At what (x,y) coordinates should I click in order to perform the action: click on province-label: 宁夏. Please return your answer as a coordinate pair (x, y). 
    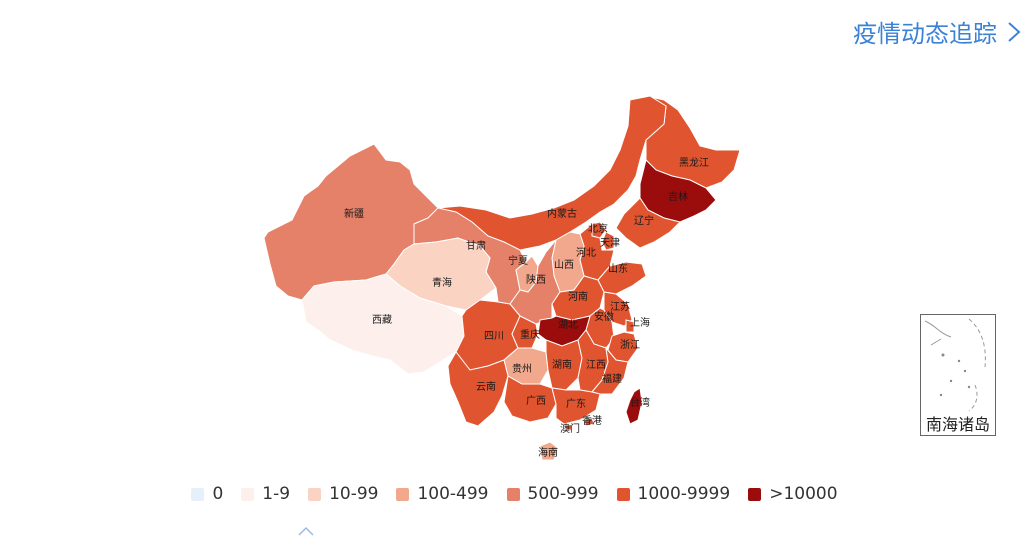
    Looking at the image, I should click on (518, 260).